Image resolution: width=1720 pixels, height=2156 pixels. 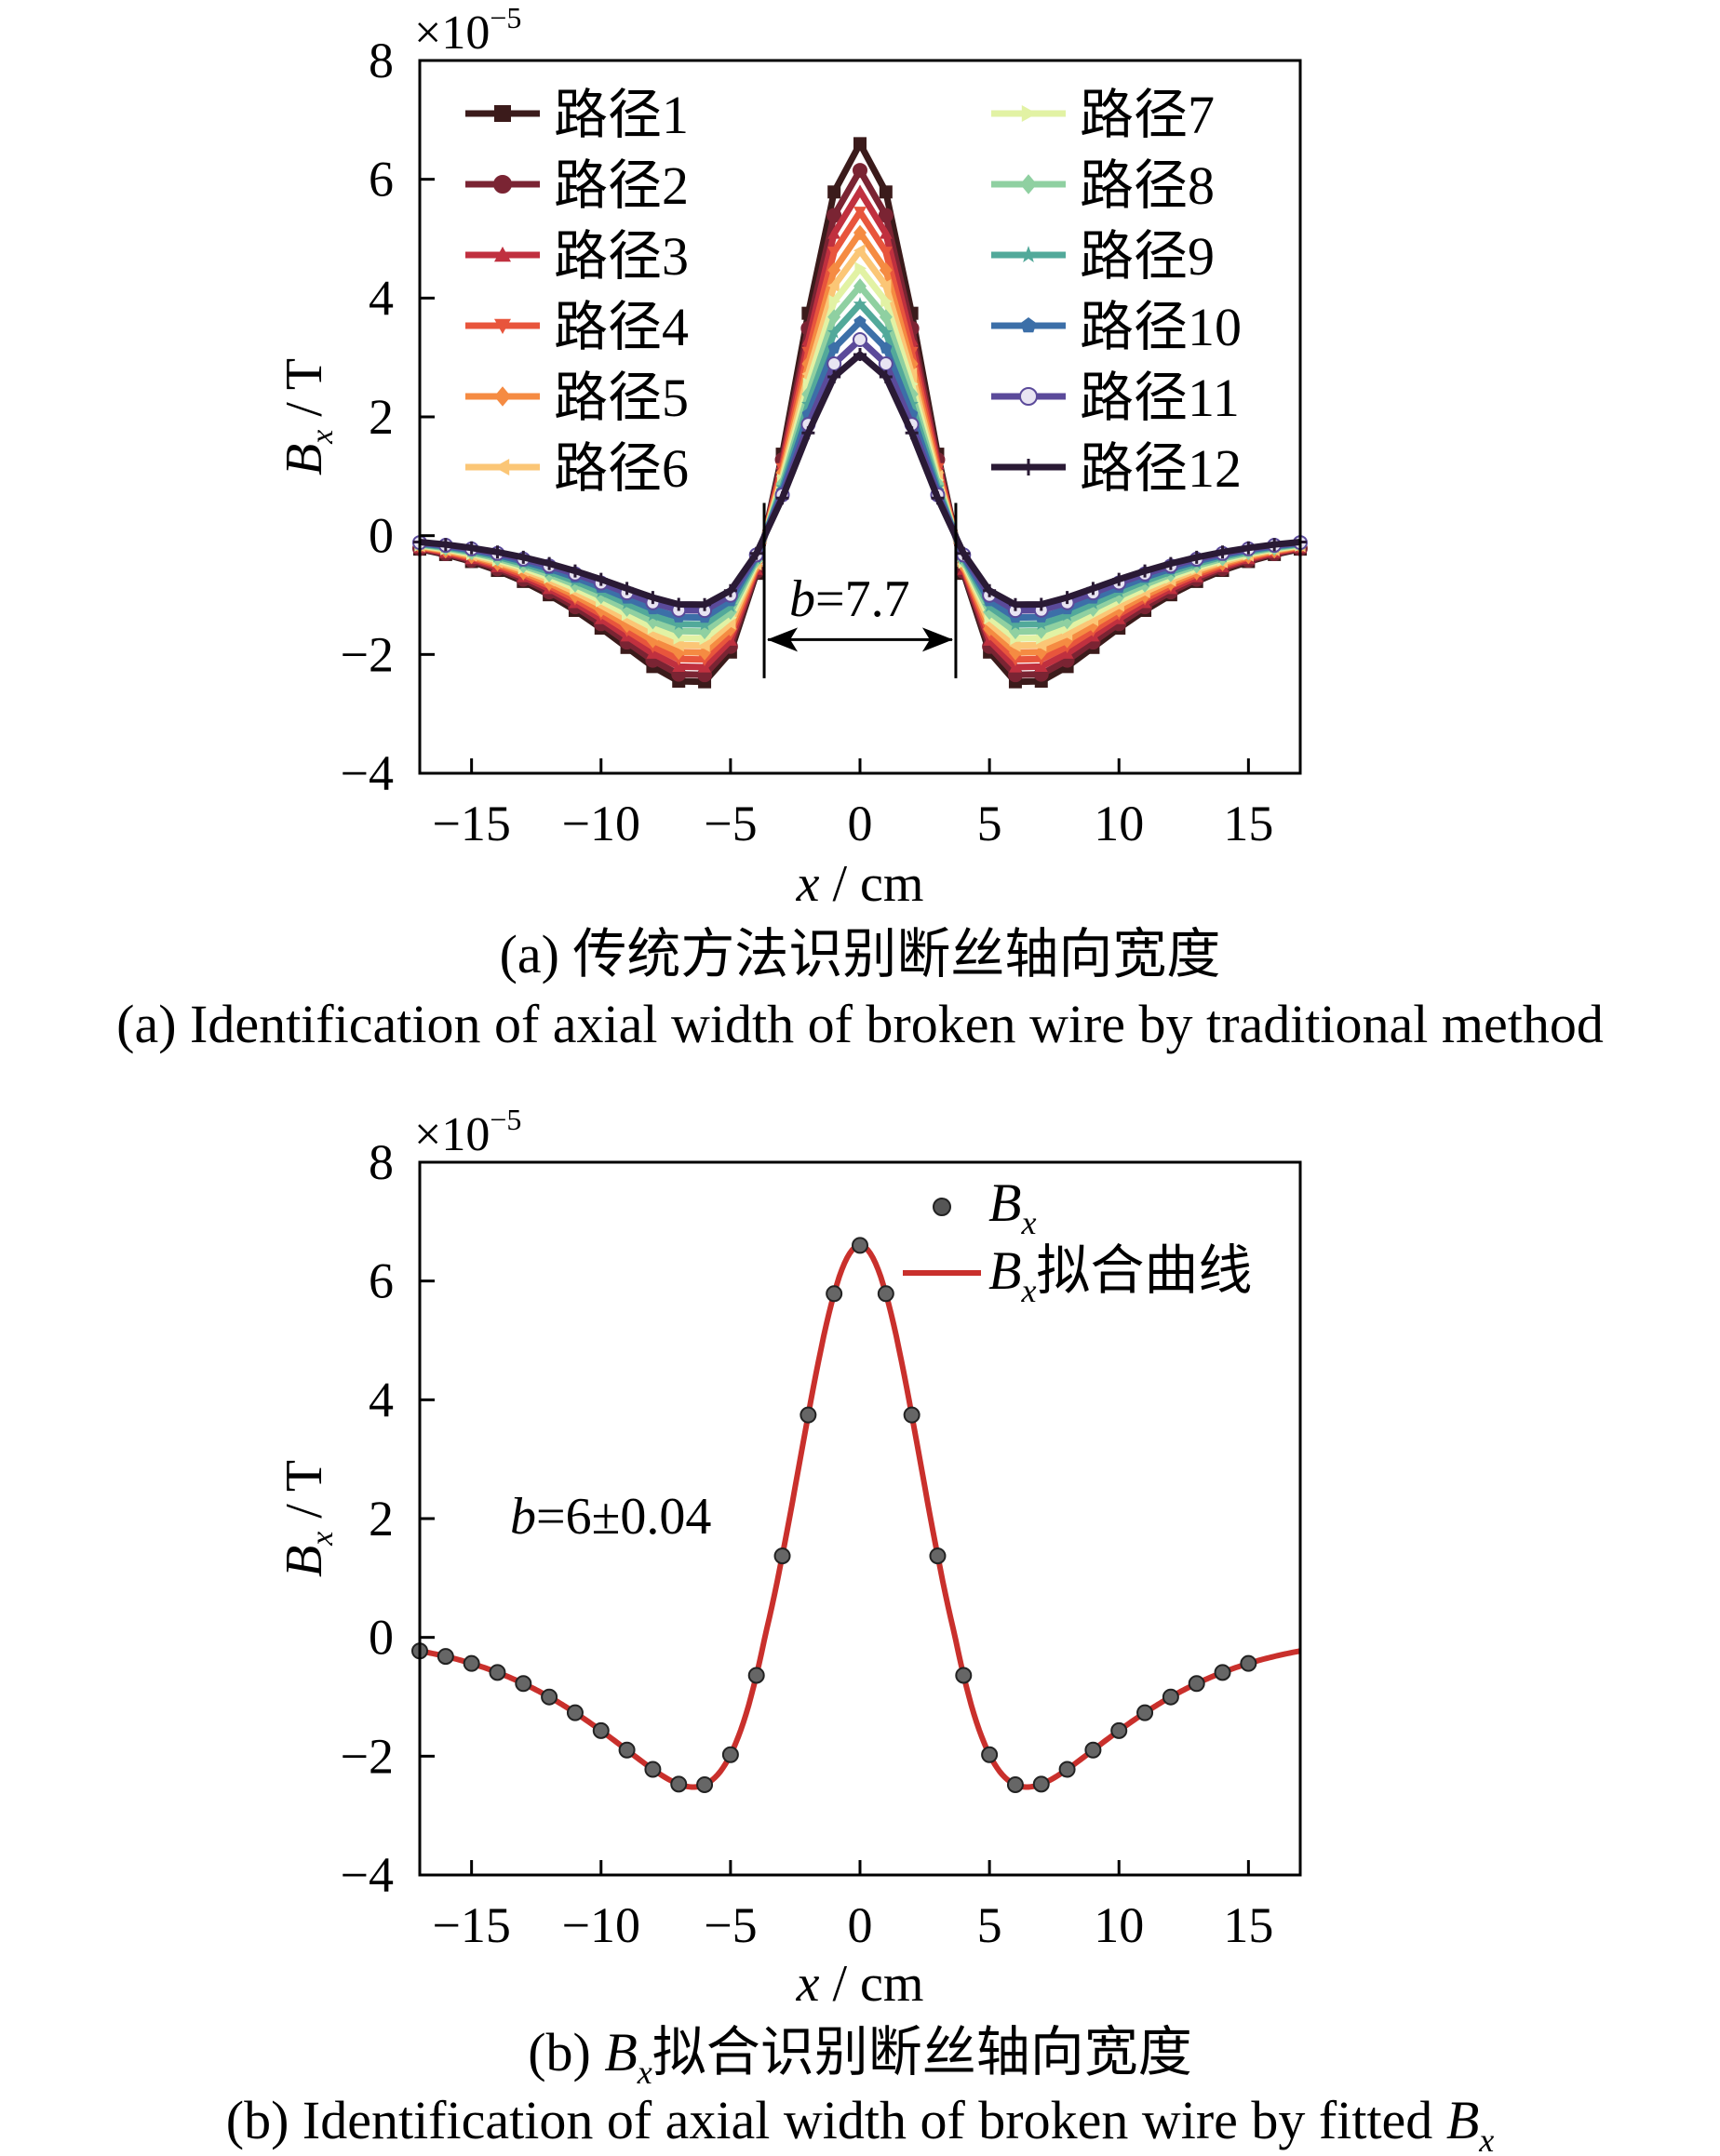 I want to click on series-5-marker, so click(x=860, y=232).